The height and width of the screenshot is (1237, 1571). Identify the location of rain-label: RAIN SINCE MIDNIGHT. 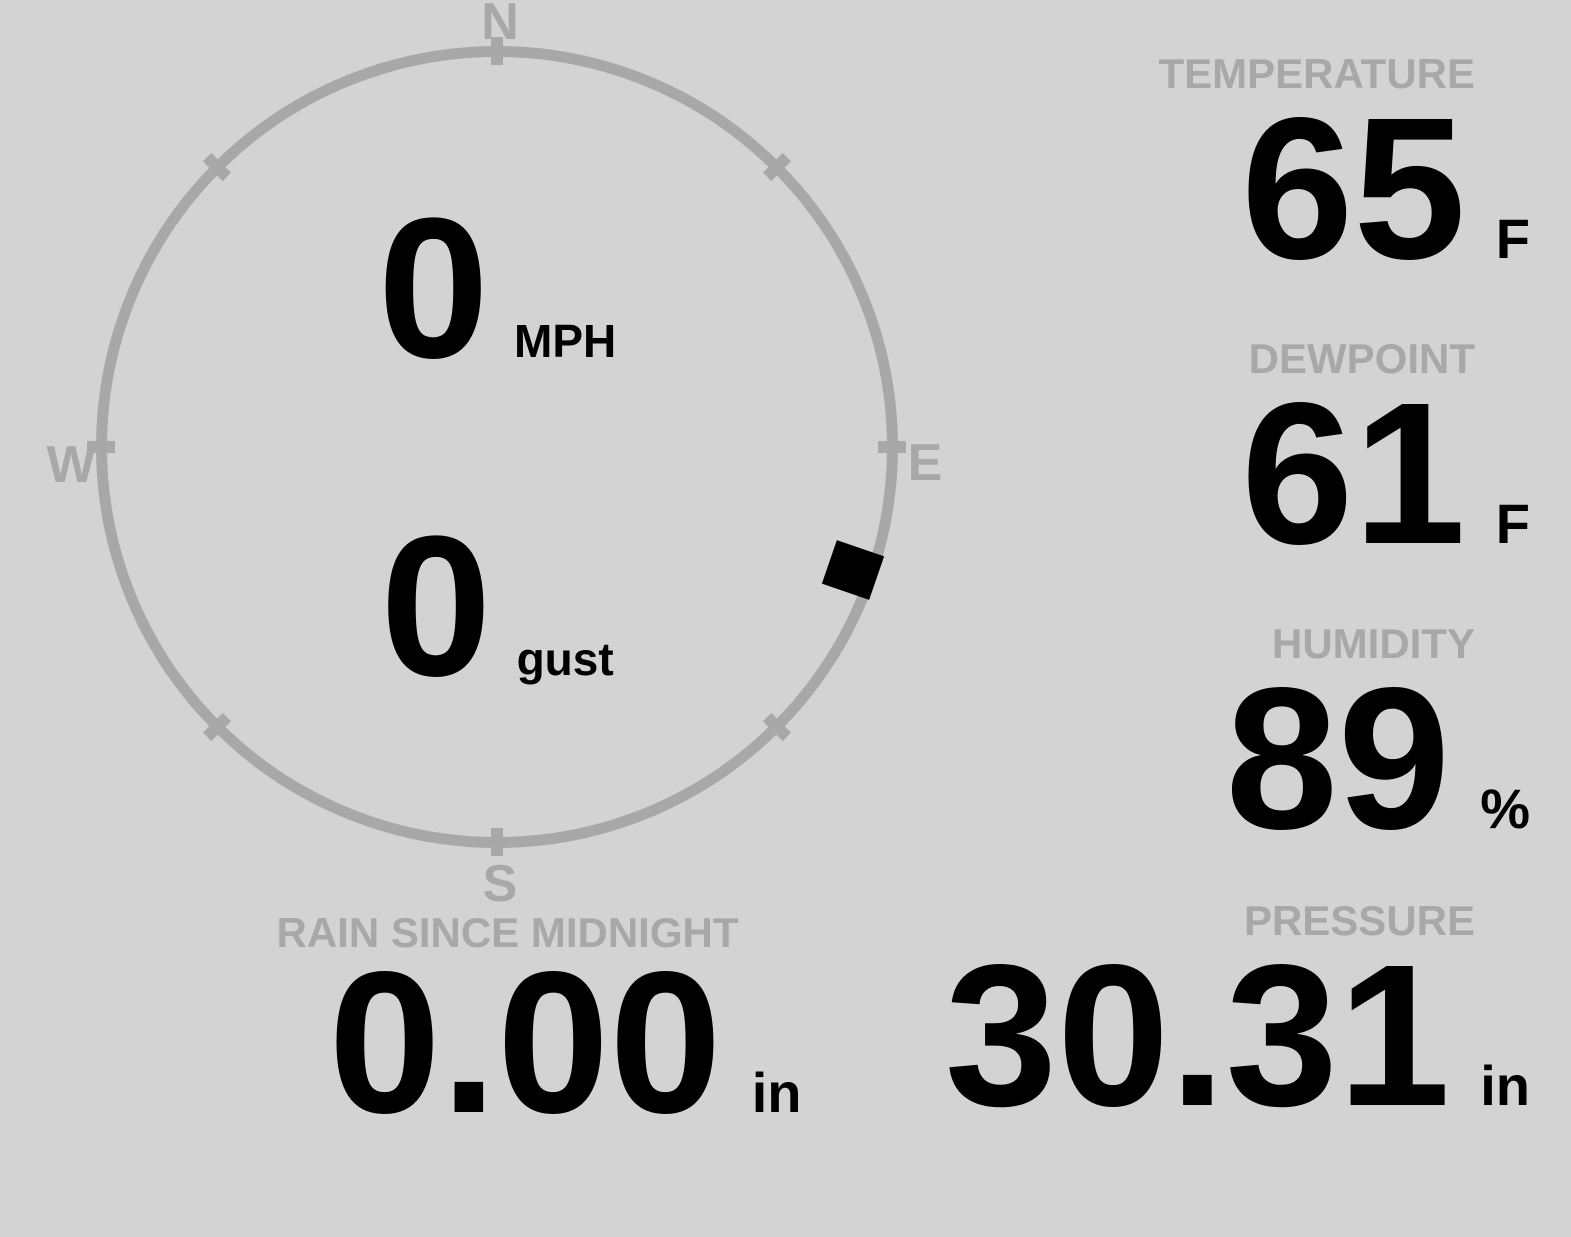
(507, 932).